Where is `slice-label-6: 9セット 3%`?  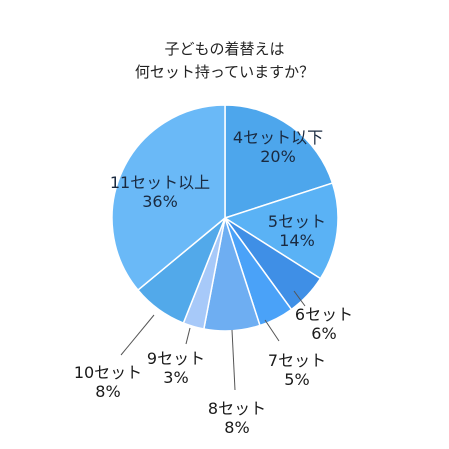
slice-label-6: 9セット 3% is located at coordinates (176, 368).